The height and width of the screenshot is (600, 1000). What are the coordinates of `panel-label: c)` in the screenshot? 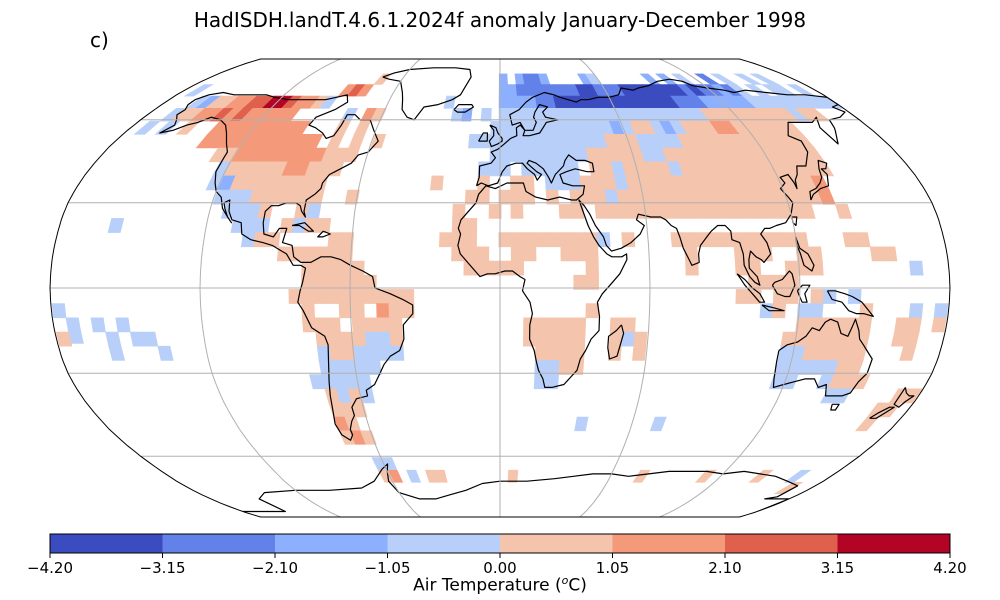 It's located at (99, 40).